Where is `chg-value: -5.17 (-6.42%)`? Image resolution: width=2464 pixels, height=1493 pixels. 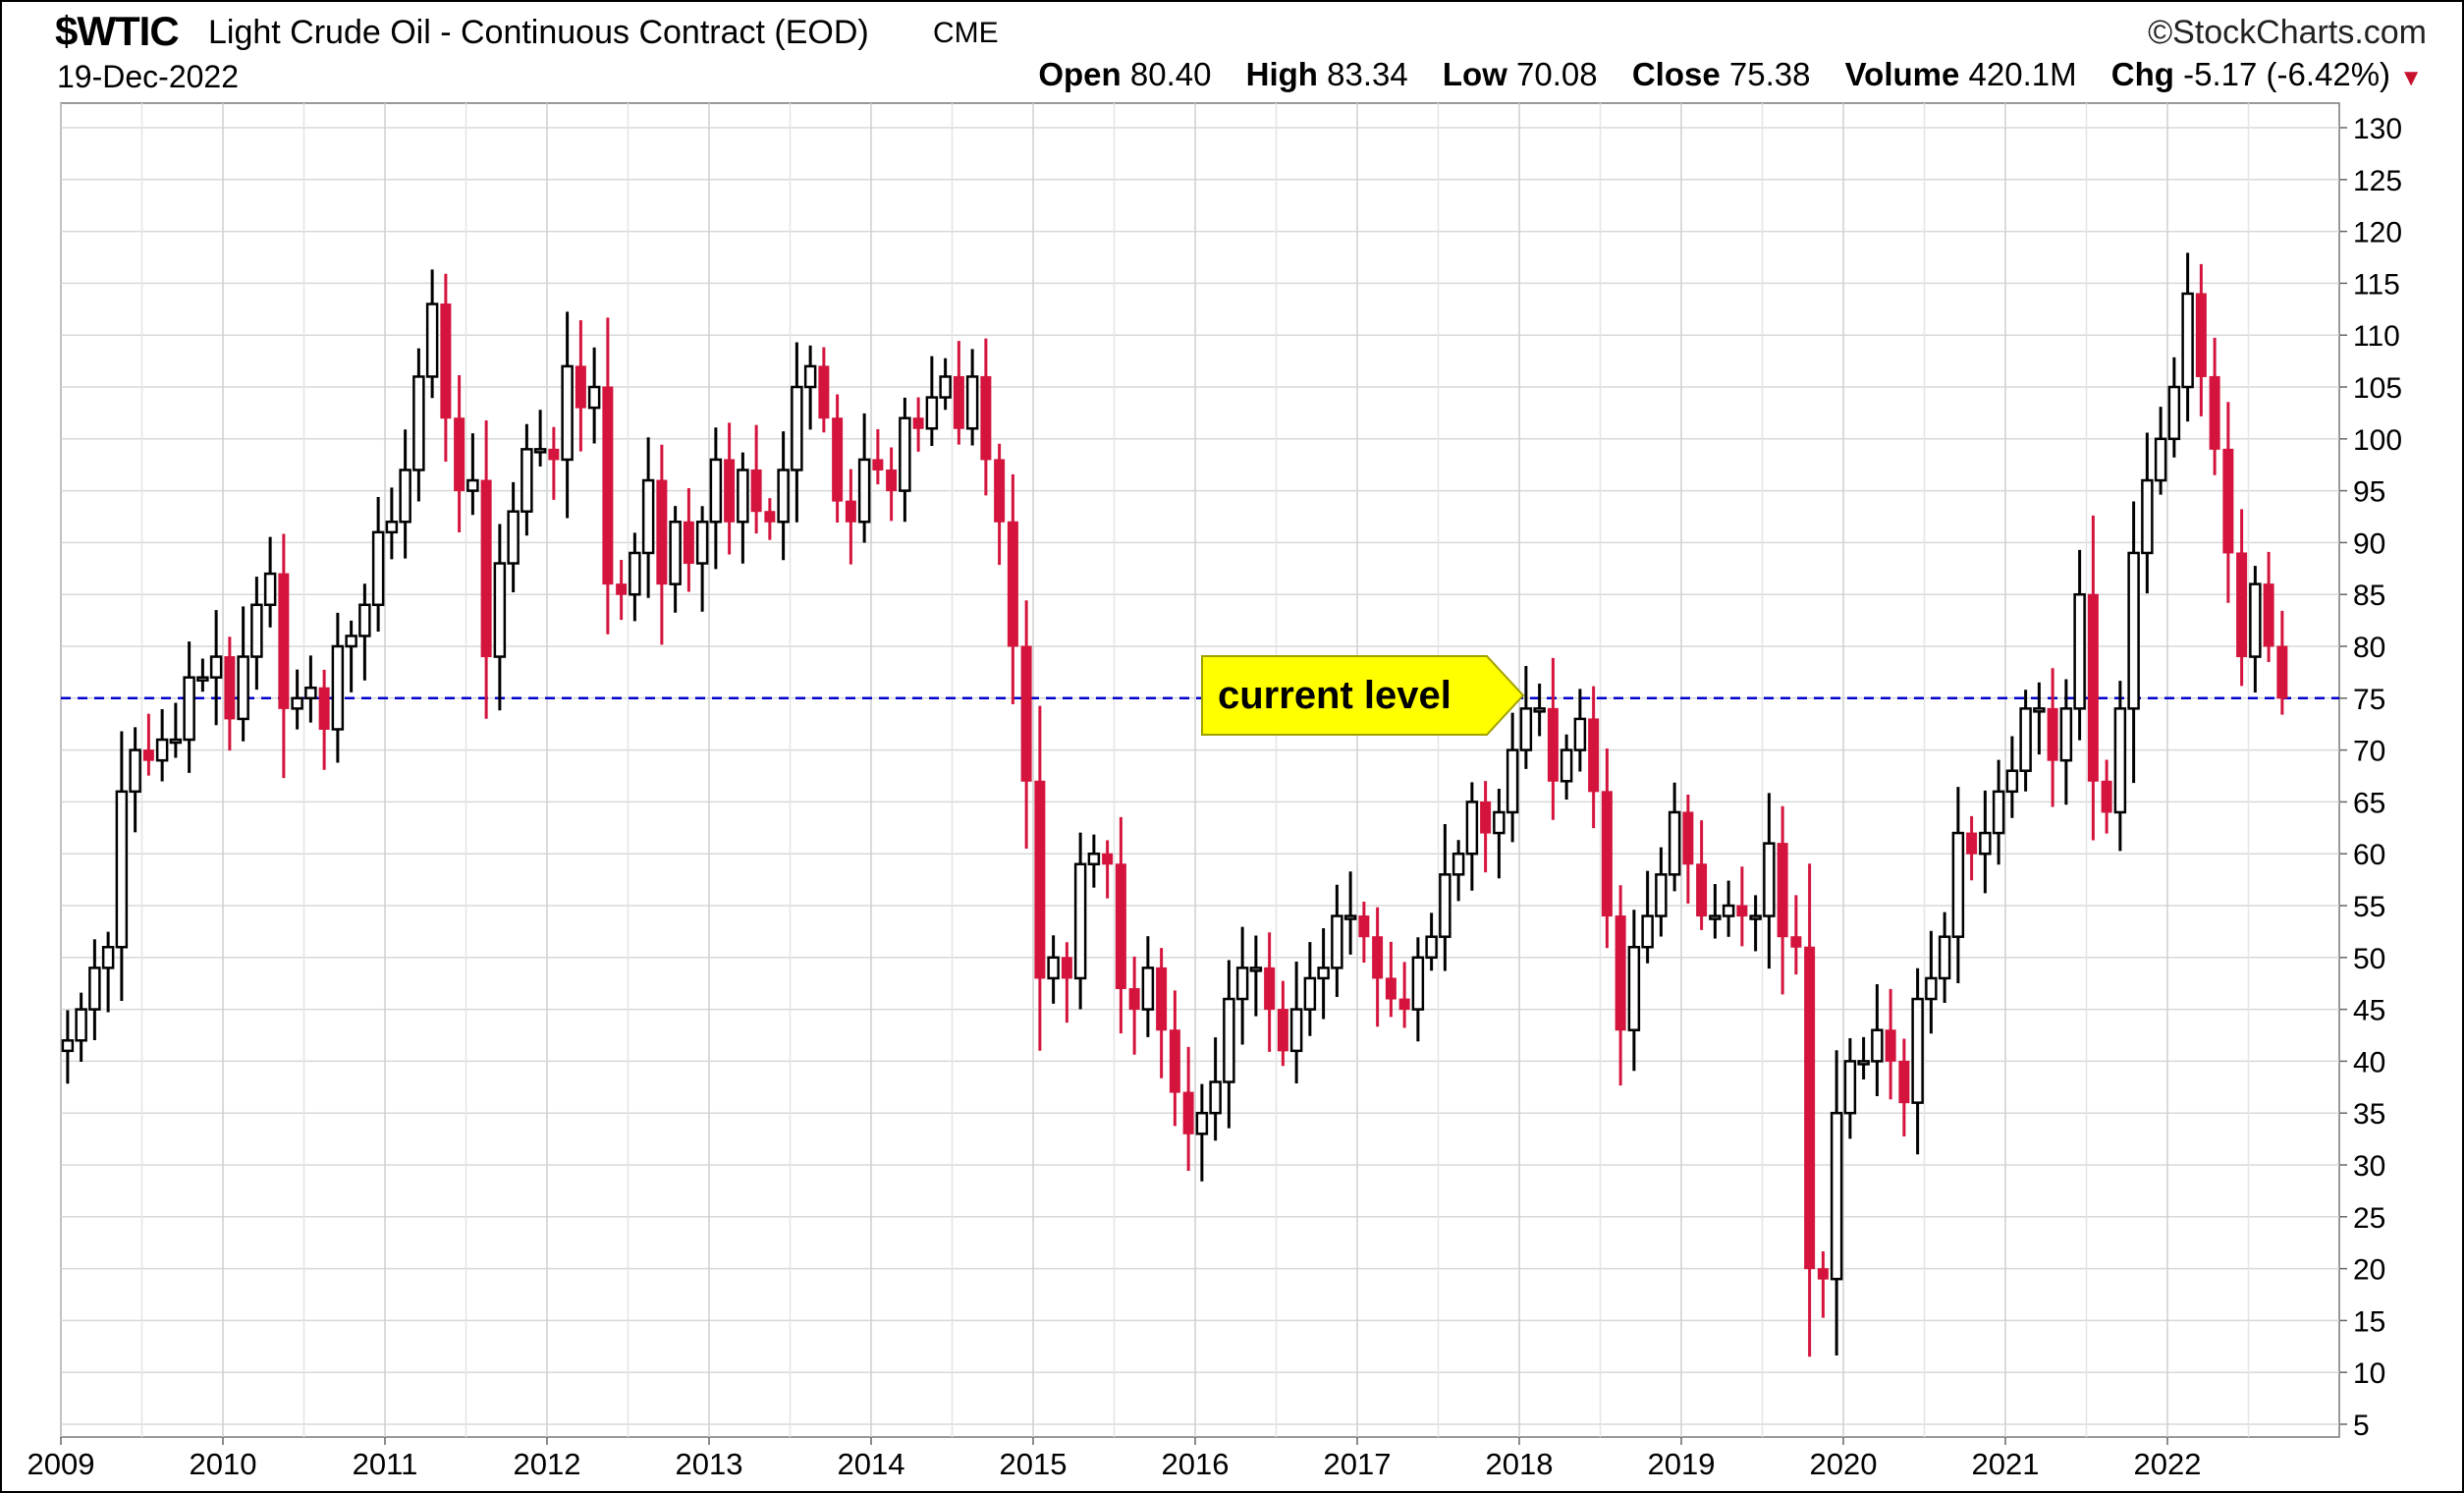 chg-value: -5.17 (-6.42%) is located at coordinates (2287, 74).